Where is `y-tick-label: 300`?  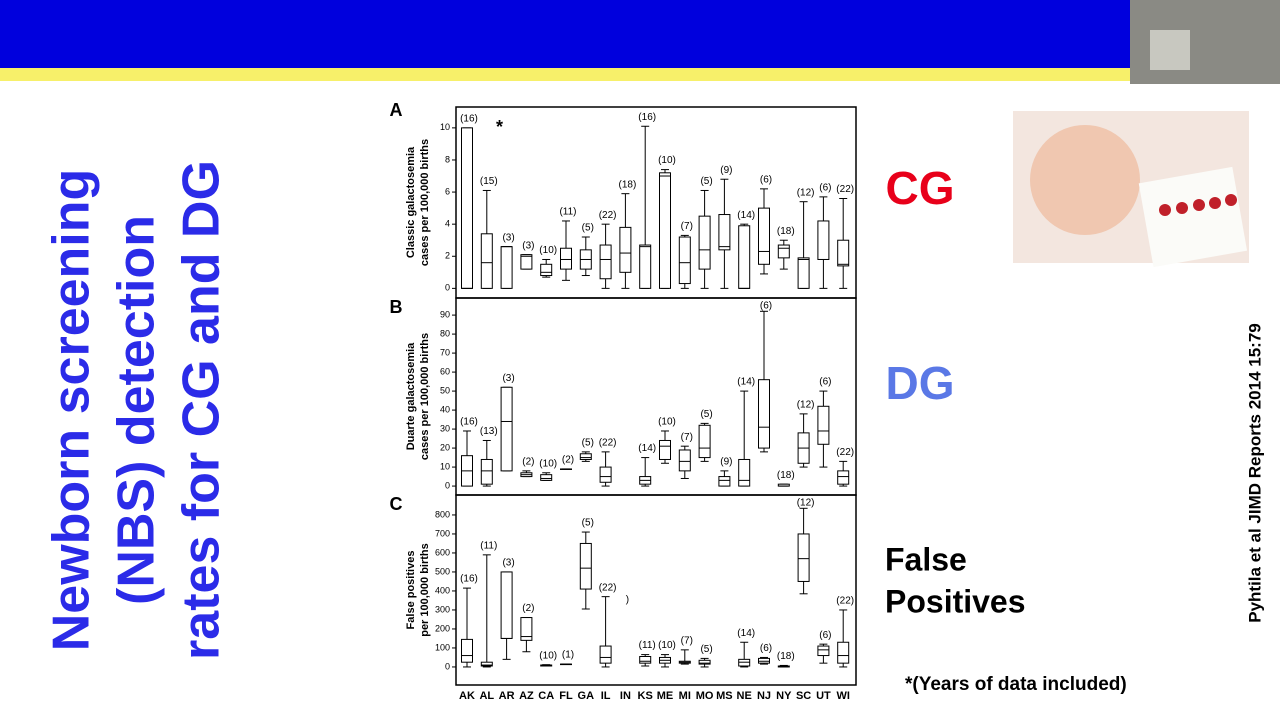
y-tick-label: 300 is located at coordinates (442, 609).